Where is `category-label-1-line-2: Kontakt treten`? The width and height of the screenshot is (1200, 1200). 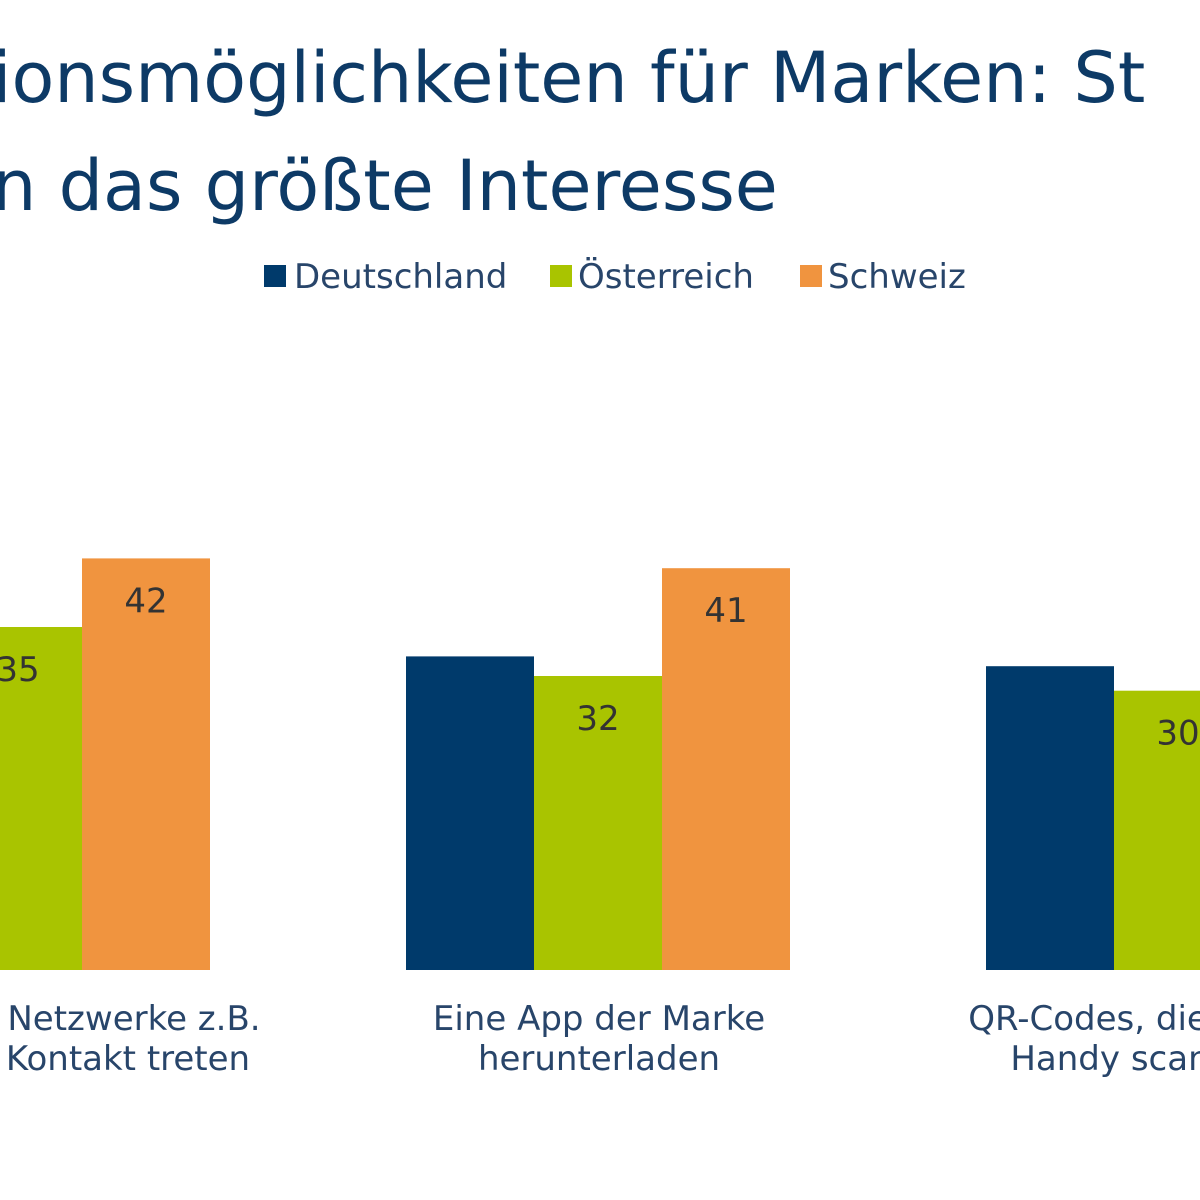
category-label-1-line-2: Kontakt treten is located at coordinates (128, 1059).